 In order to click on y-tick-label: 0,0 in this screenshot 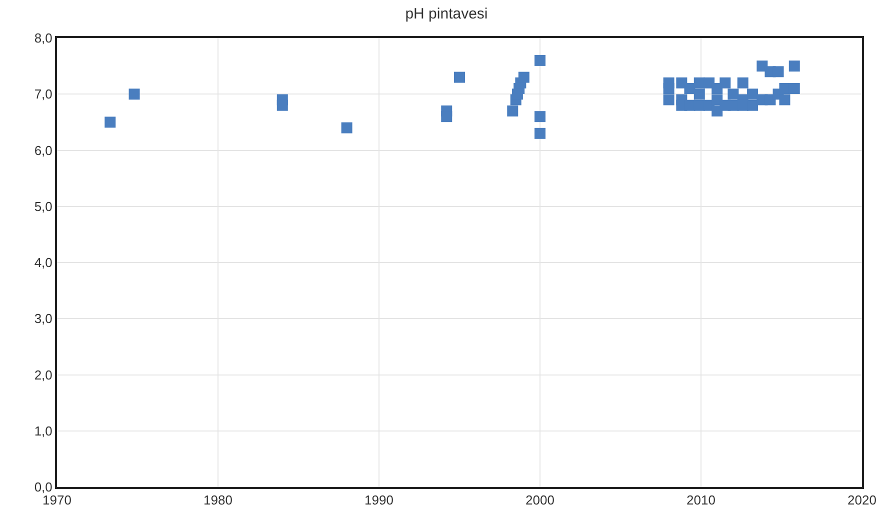, I will do `click(43, 487)`.